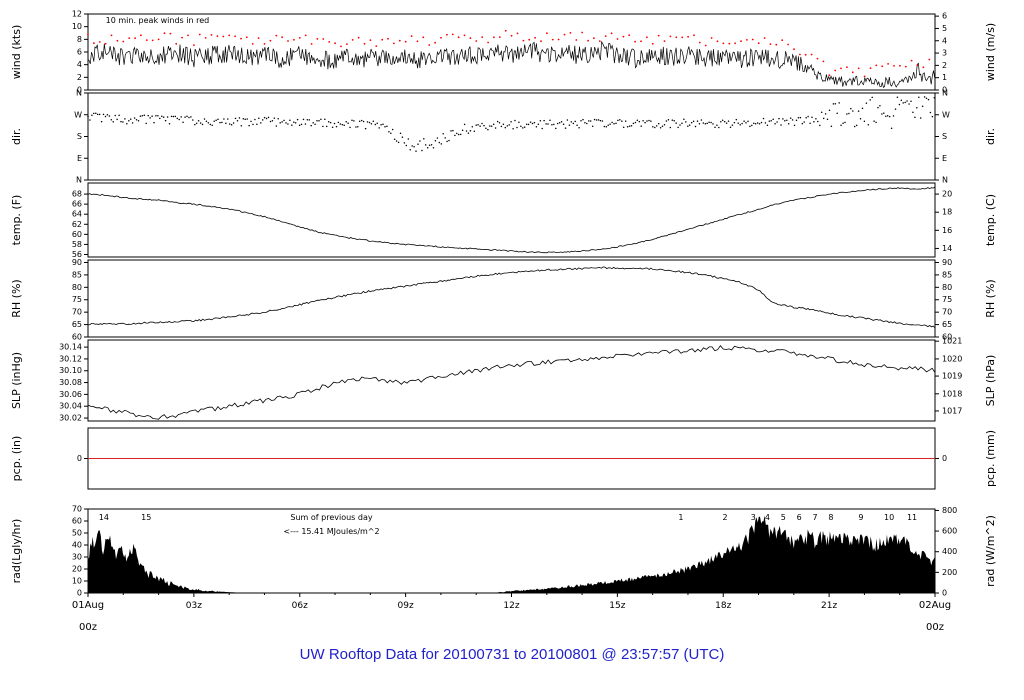  Describe the element at coordinates (158, 20) in the screenshot. I see `svg-text: 10 min. peak winds in red` at that location.